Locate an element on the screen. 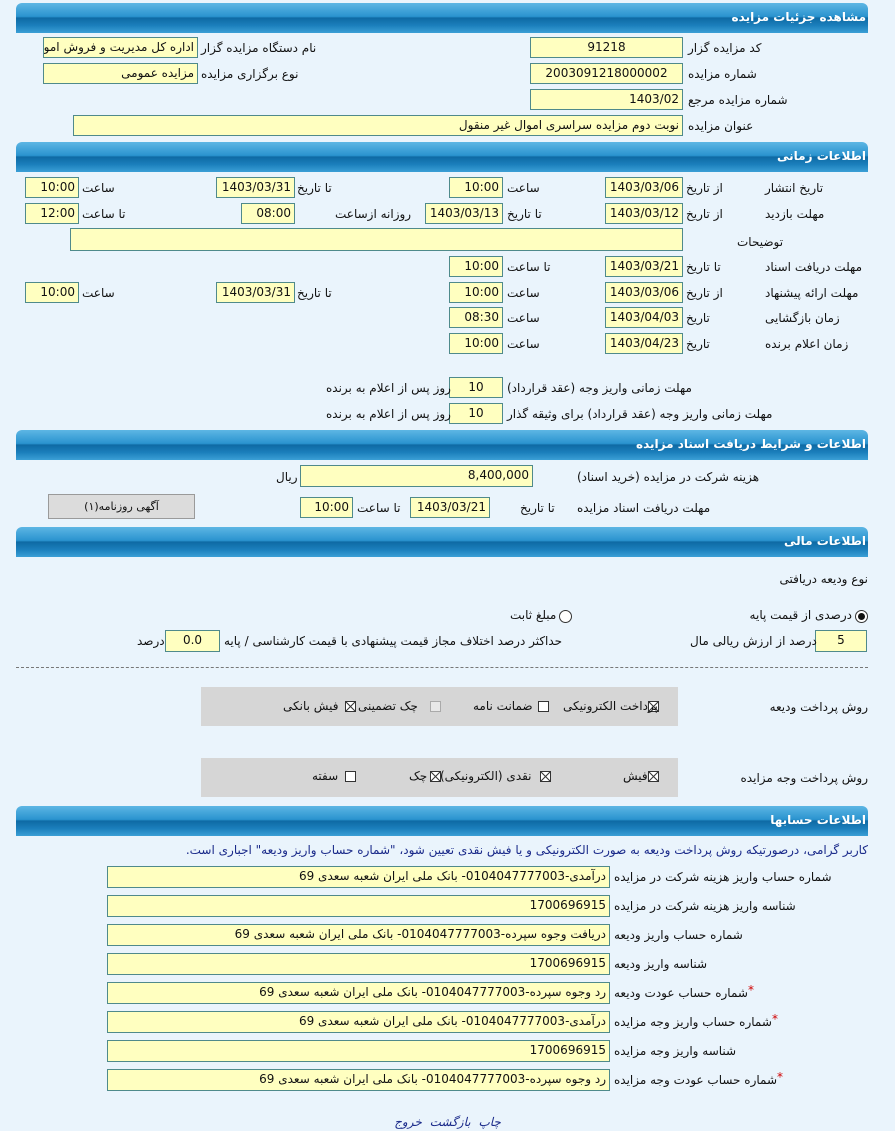 The height and width of the screenshot is (1131, 895). pledger-payment-days: 10 is located at coordinates (476, 413).